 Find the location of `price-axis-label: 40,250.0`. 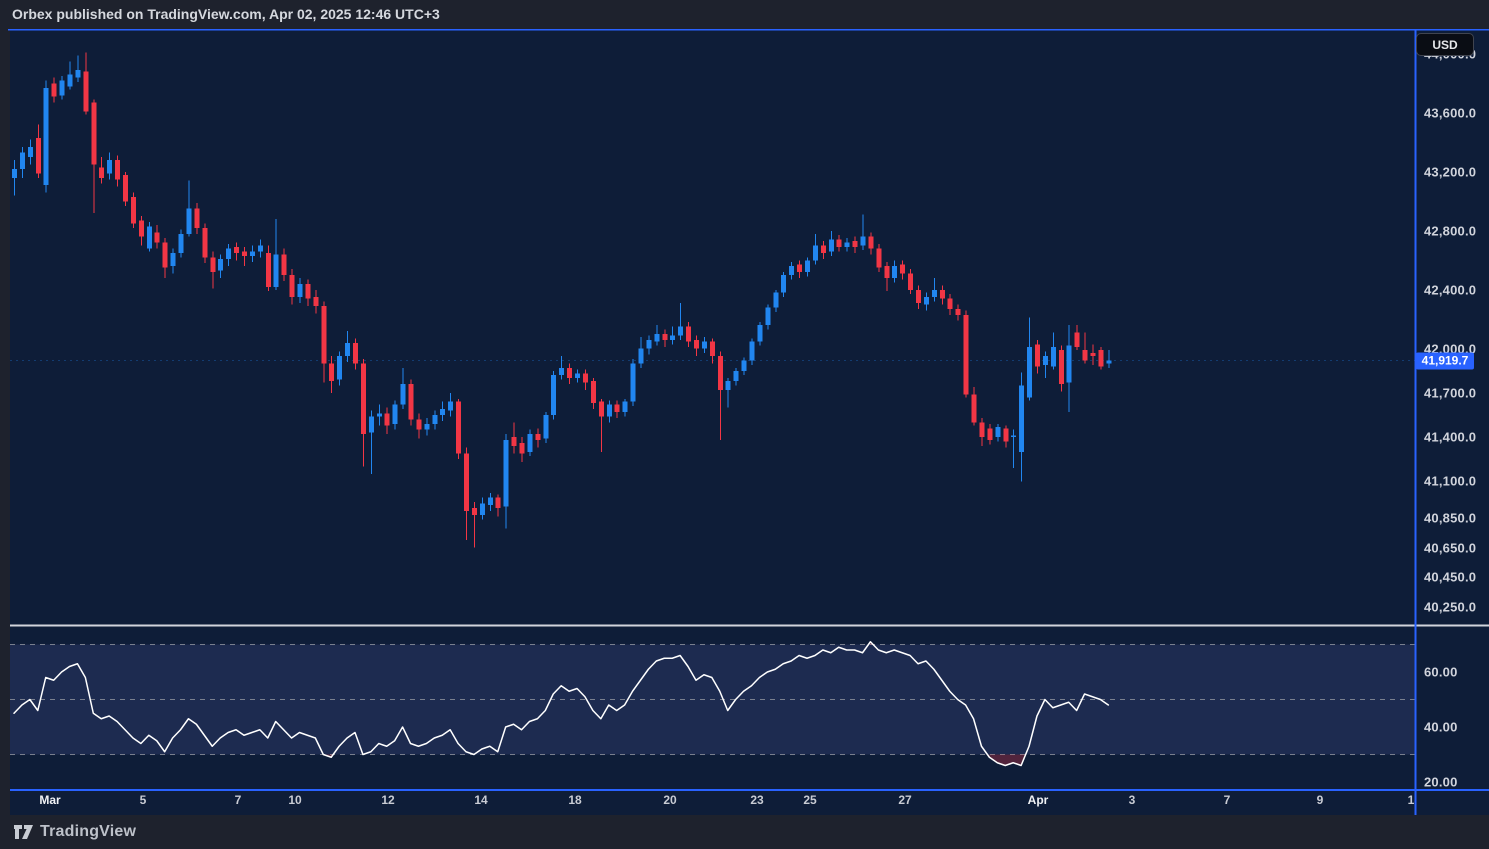

price-axis-label: 40,250.0 is located at coordinates (1450, 607).